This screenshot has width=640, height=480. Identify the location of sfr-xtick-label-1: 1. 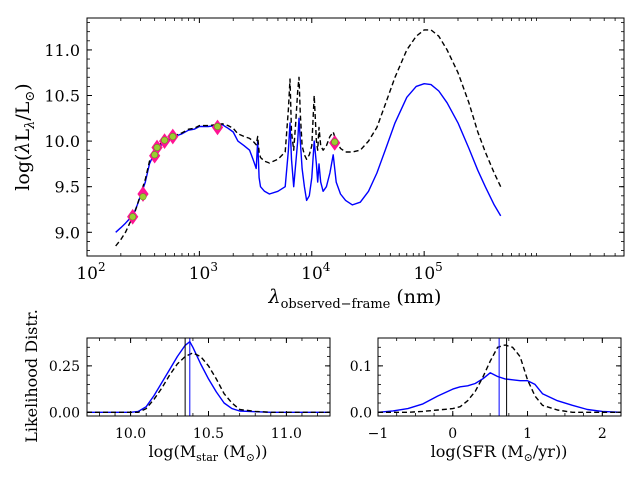
(527, 434).